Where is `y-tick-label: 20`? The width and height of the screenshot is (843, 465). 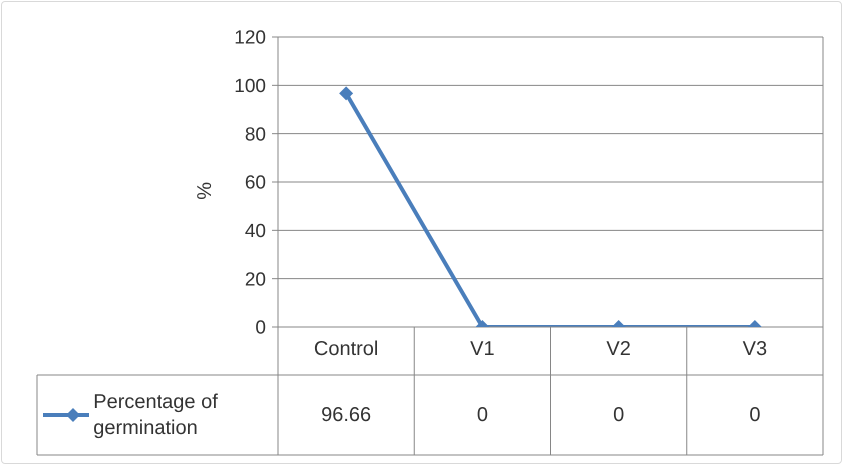 y-tick-label: 20 is located at coordinates (255, 279).